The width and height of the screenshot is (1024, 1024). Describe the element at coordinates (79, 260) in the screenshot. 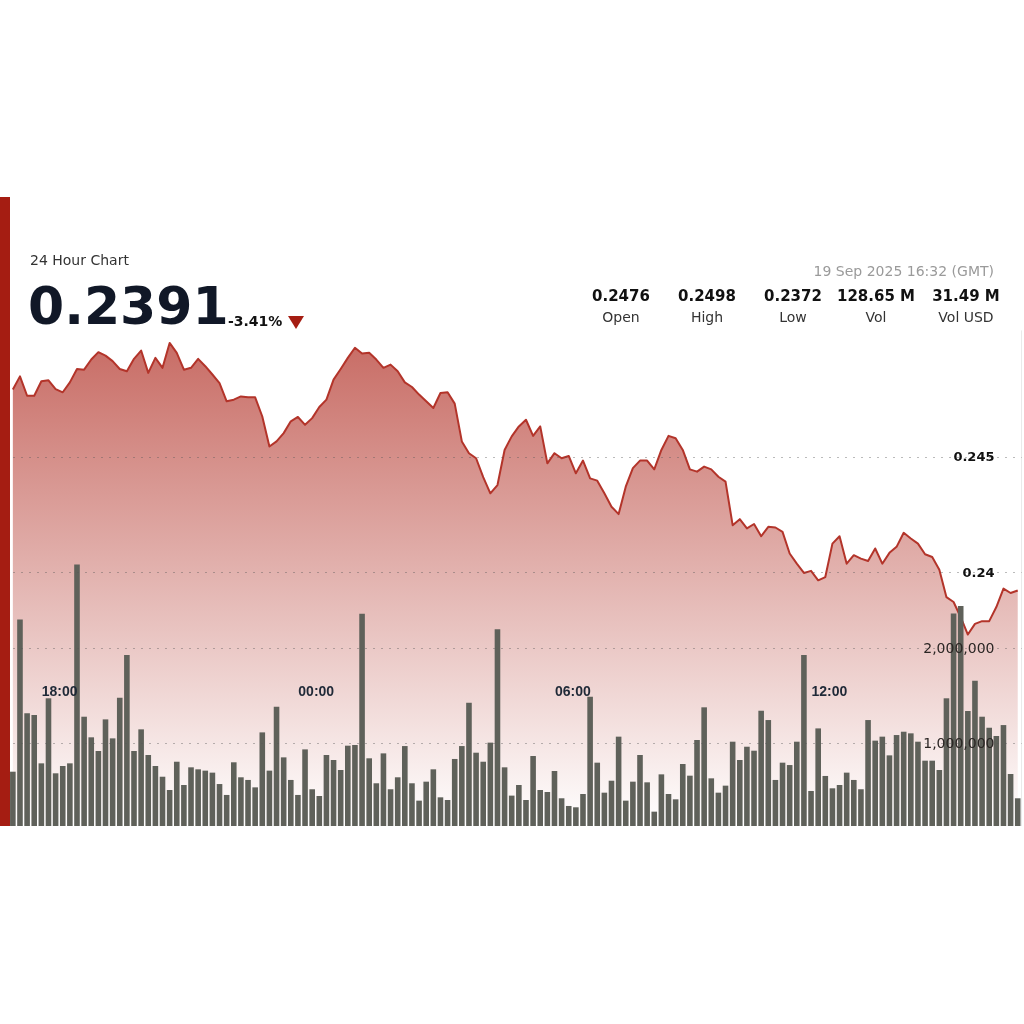

I see `chart-subtitle: 24 Hour Chart` at that location.